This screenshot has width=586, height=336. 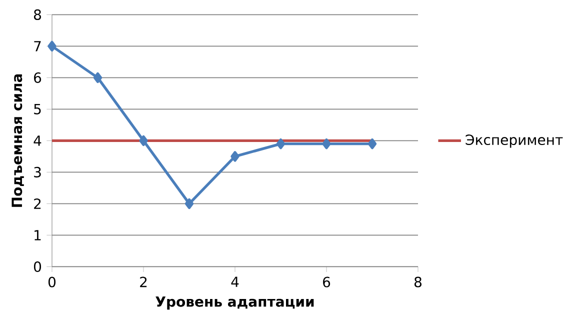 I want to click on y-tick-label: 3, so click(x=37, y=172).